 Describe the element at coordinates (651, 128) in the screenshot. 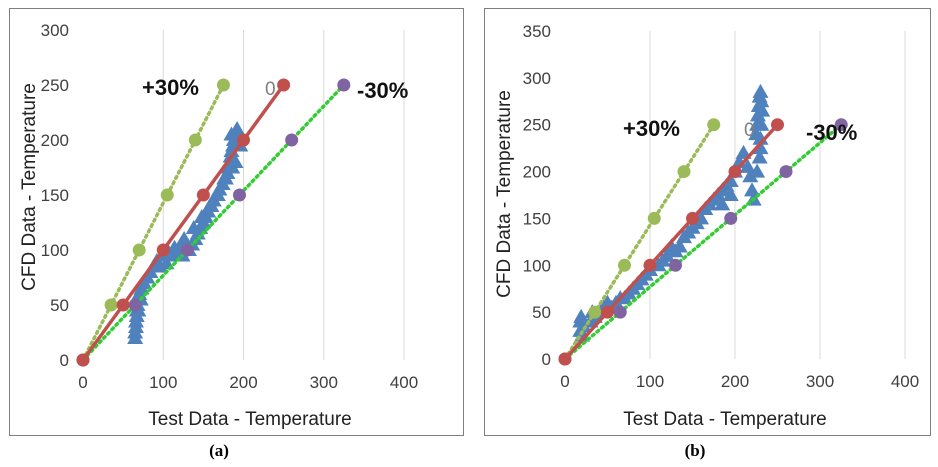

I see `annotation-plus30-b: +30%` at that location.